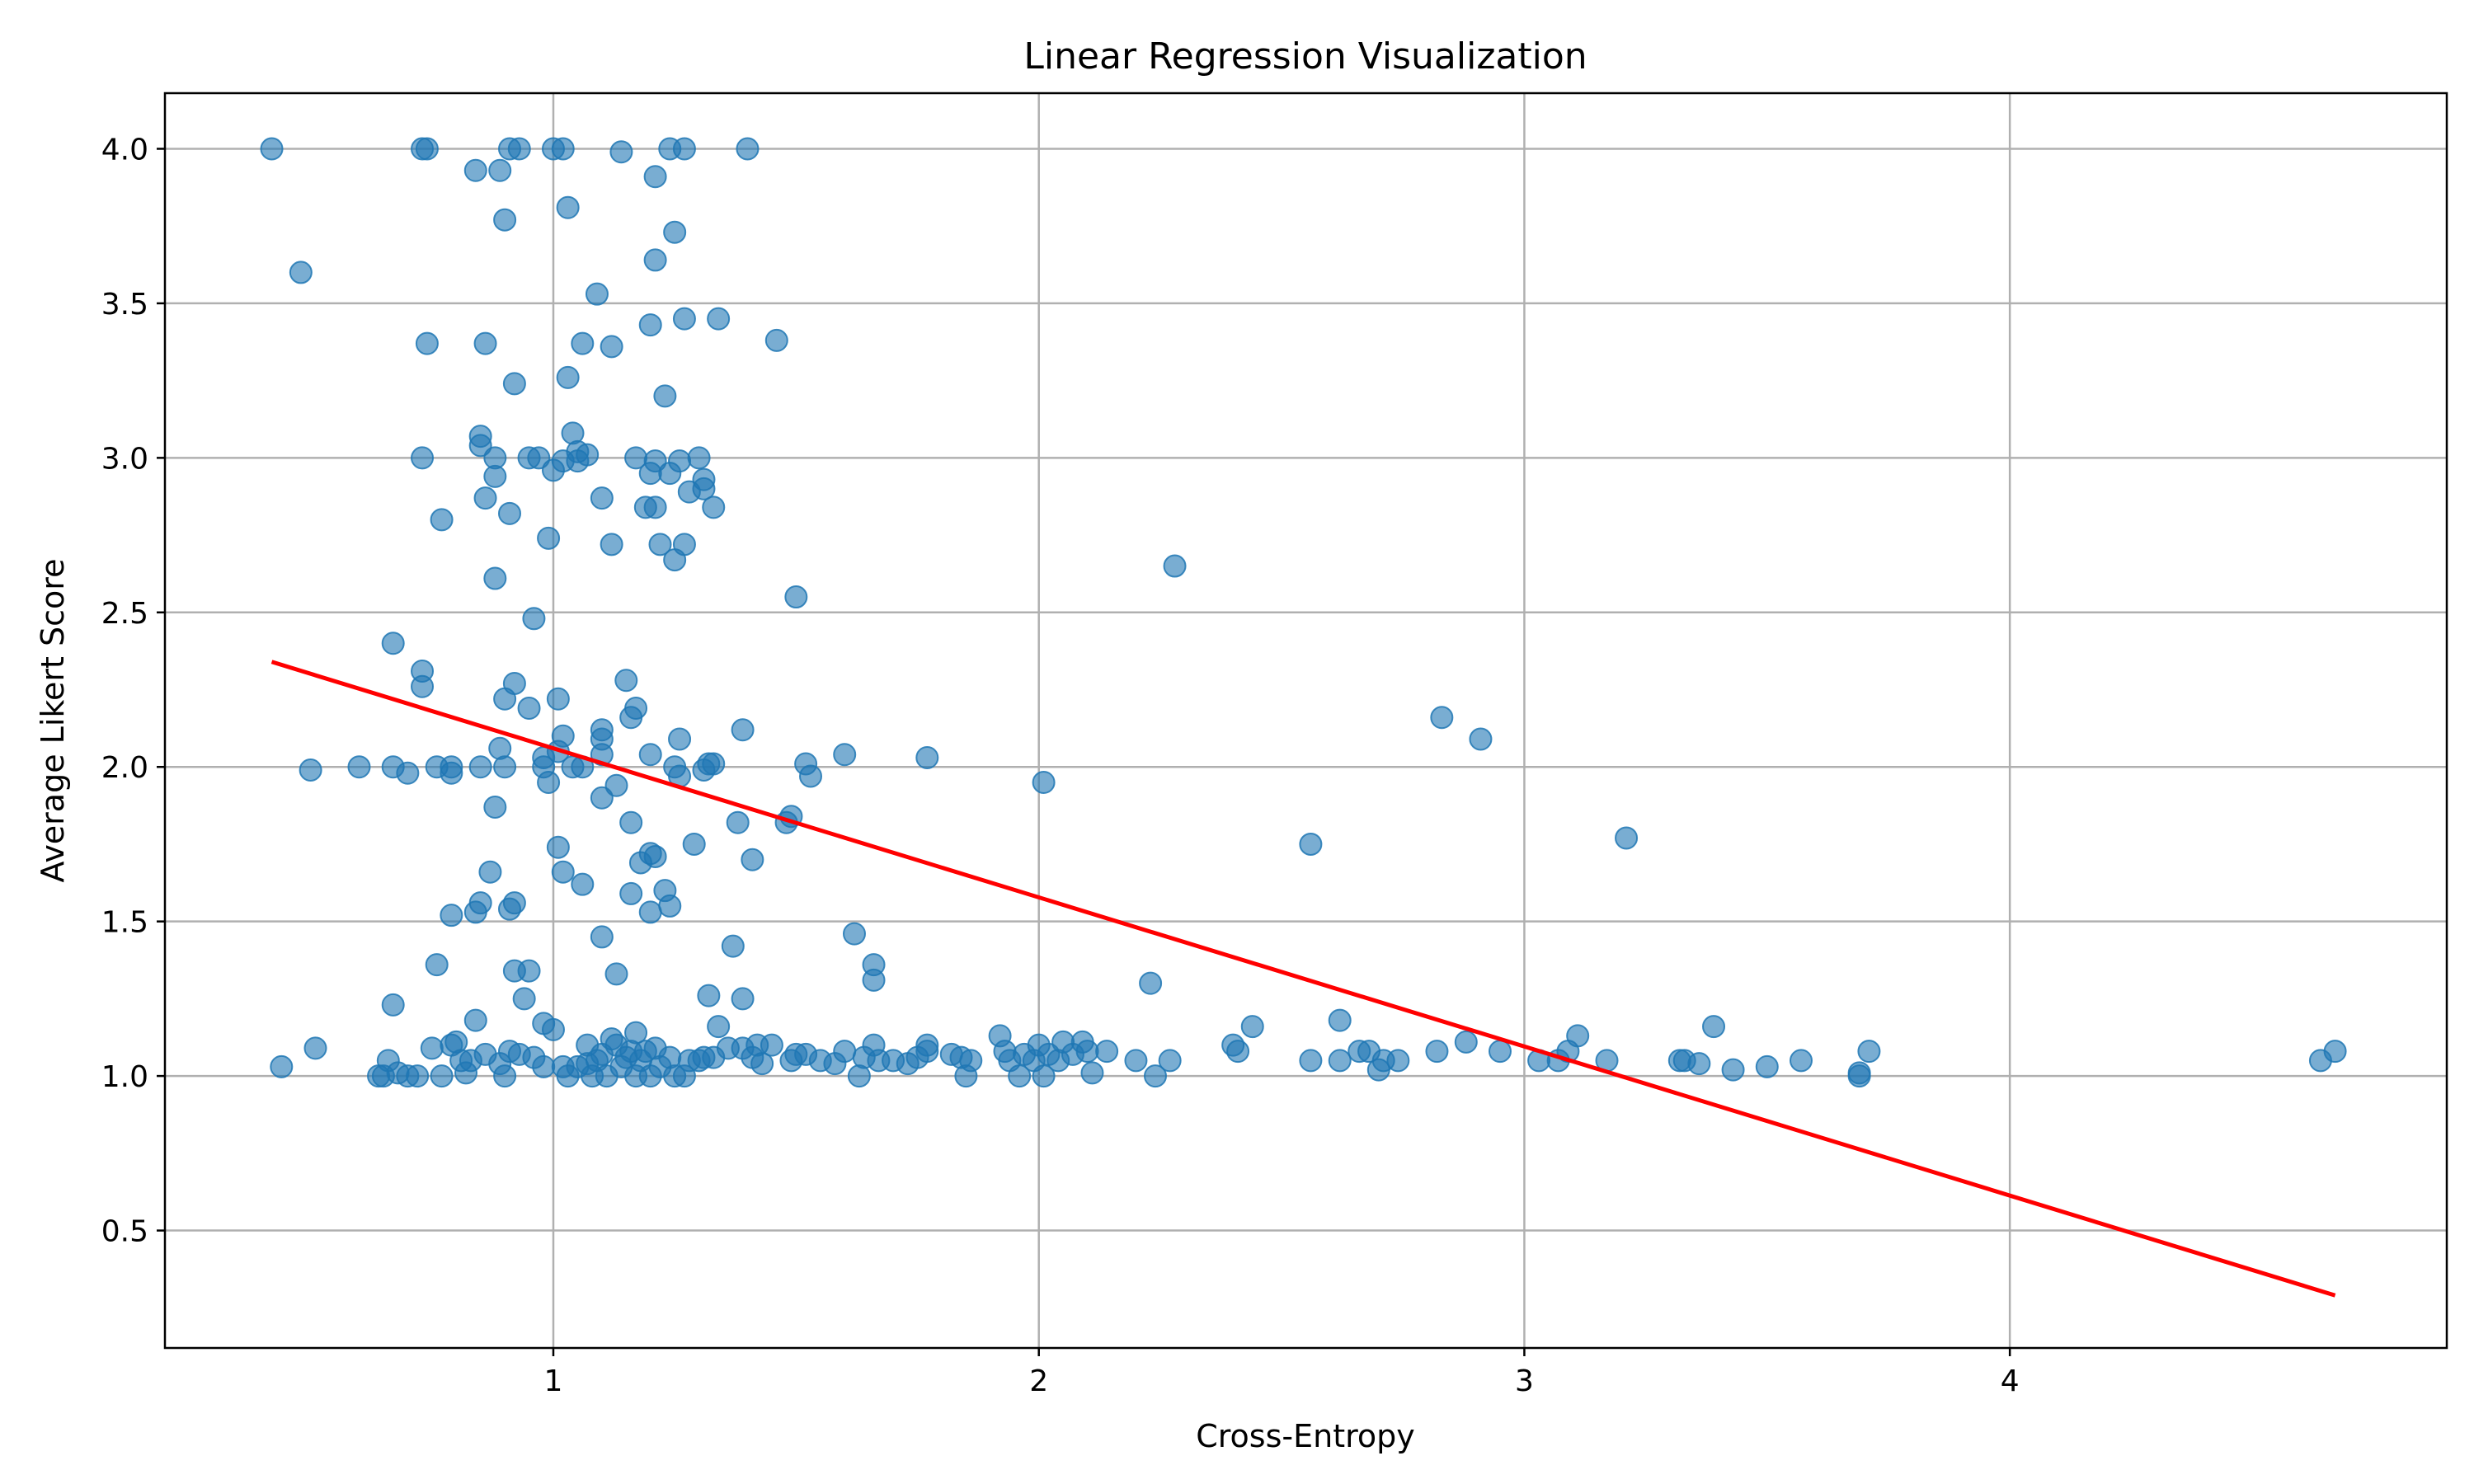 The width and height of the screenshot is (2474, 1484). I want to click on x-axis-label: Cross-Entropy, so click(1305, 1436).